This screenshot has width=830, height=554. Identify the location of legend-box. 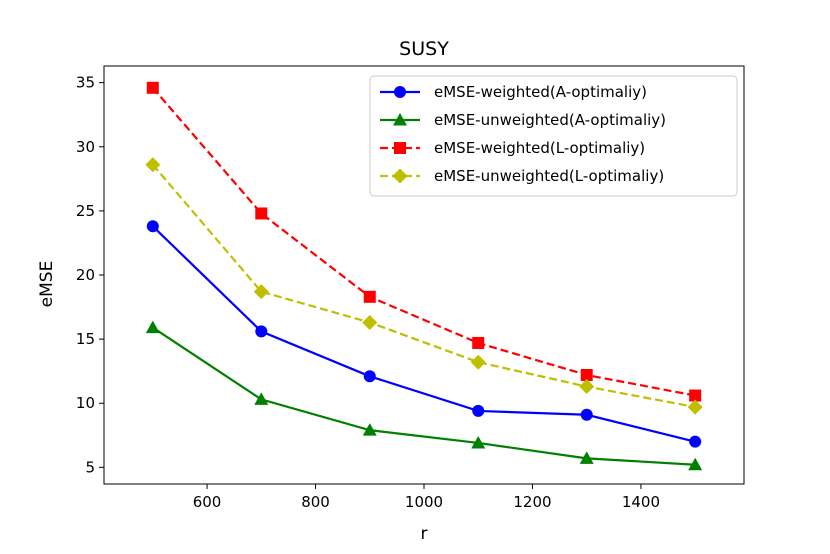
(553, 136).